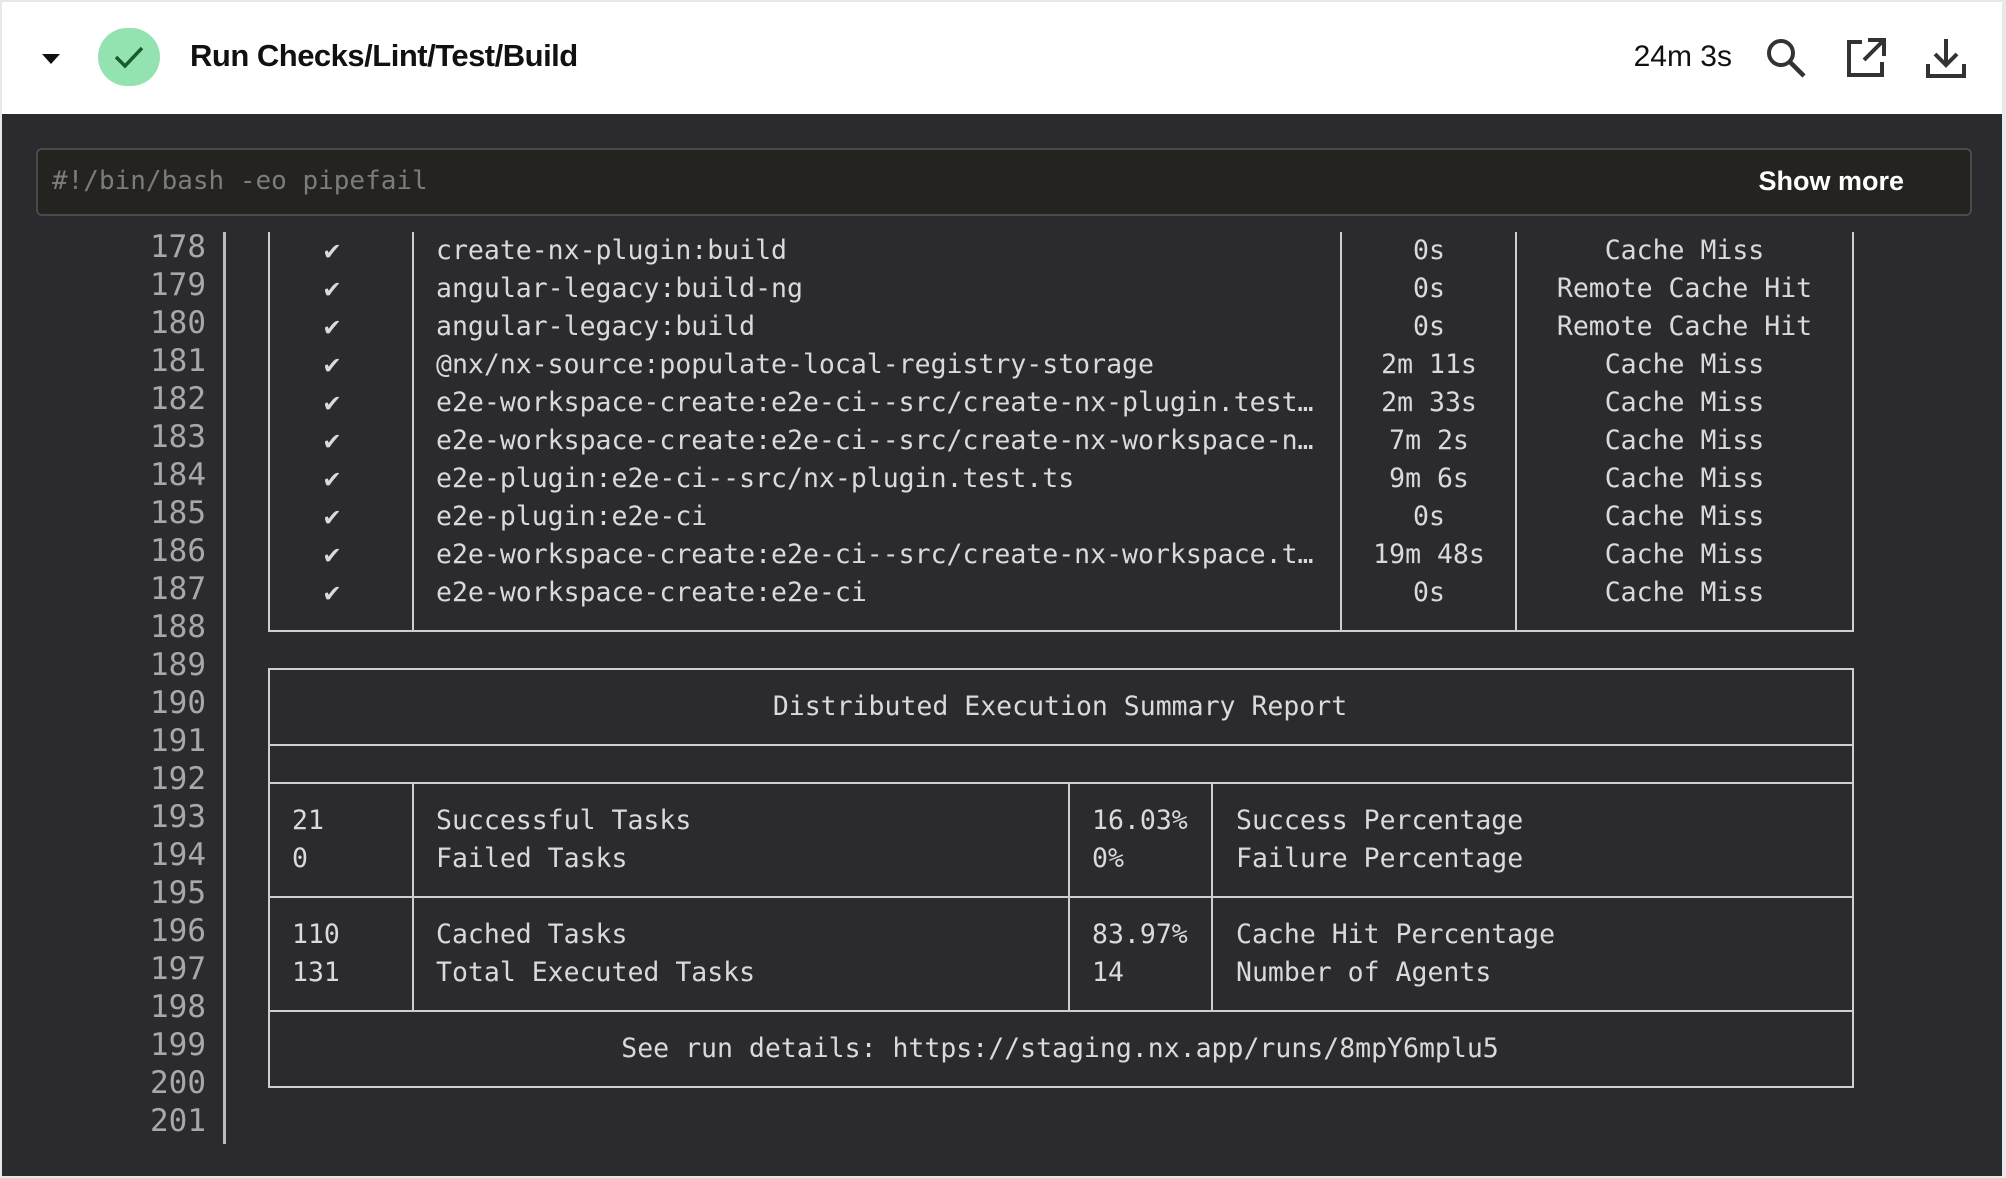 The height and width of the screenshot is (1178, 2006). Describe the element at coordinates (178, 475) in the screenshot. I see `line-number: 184` at that location.